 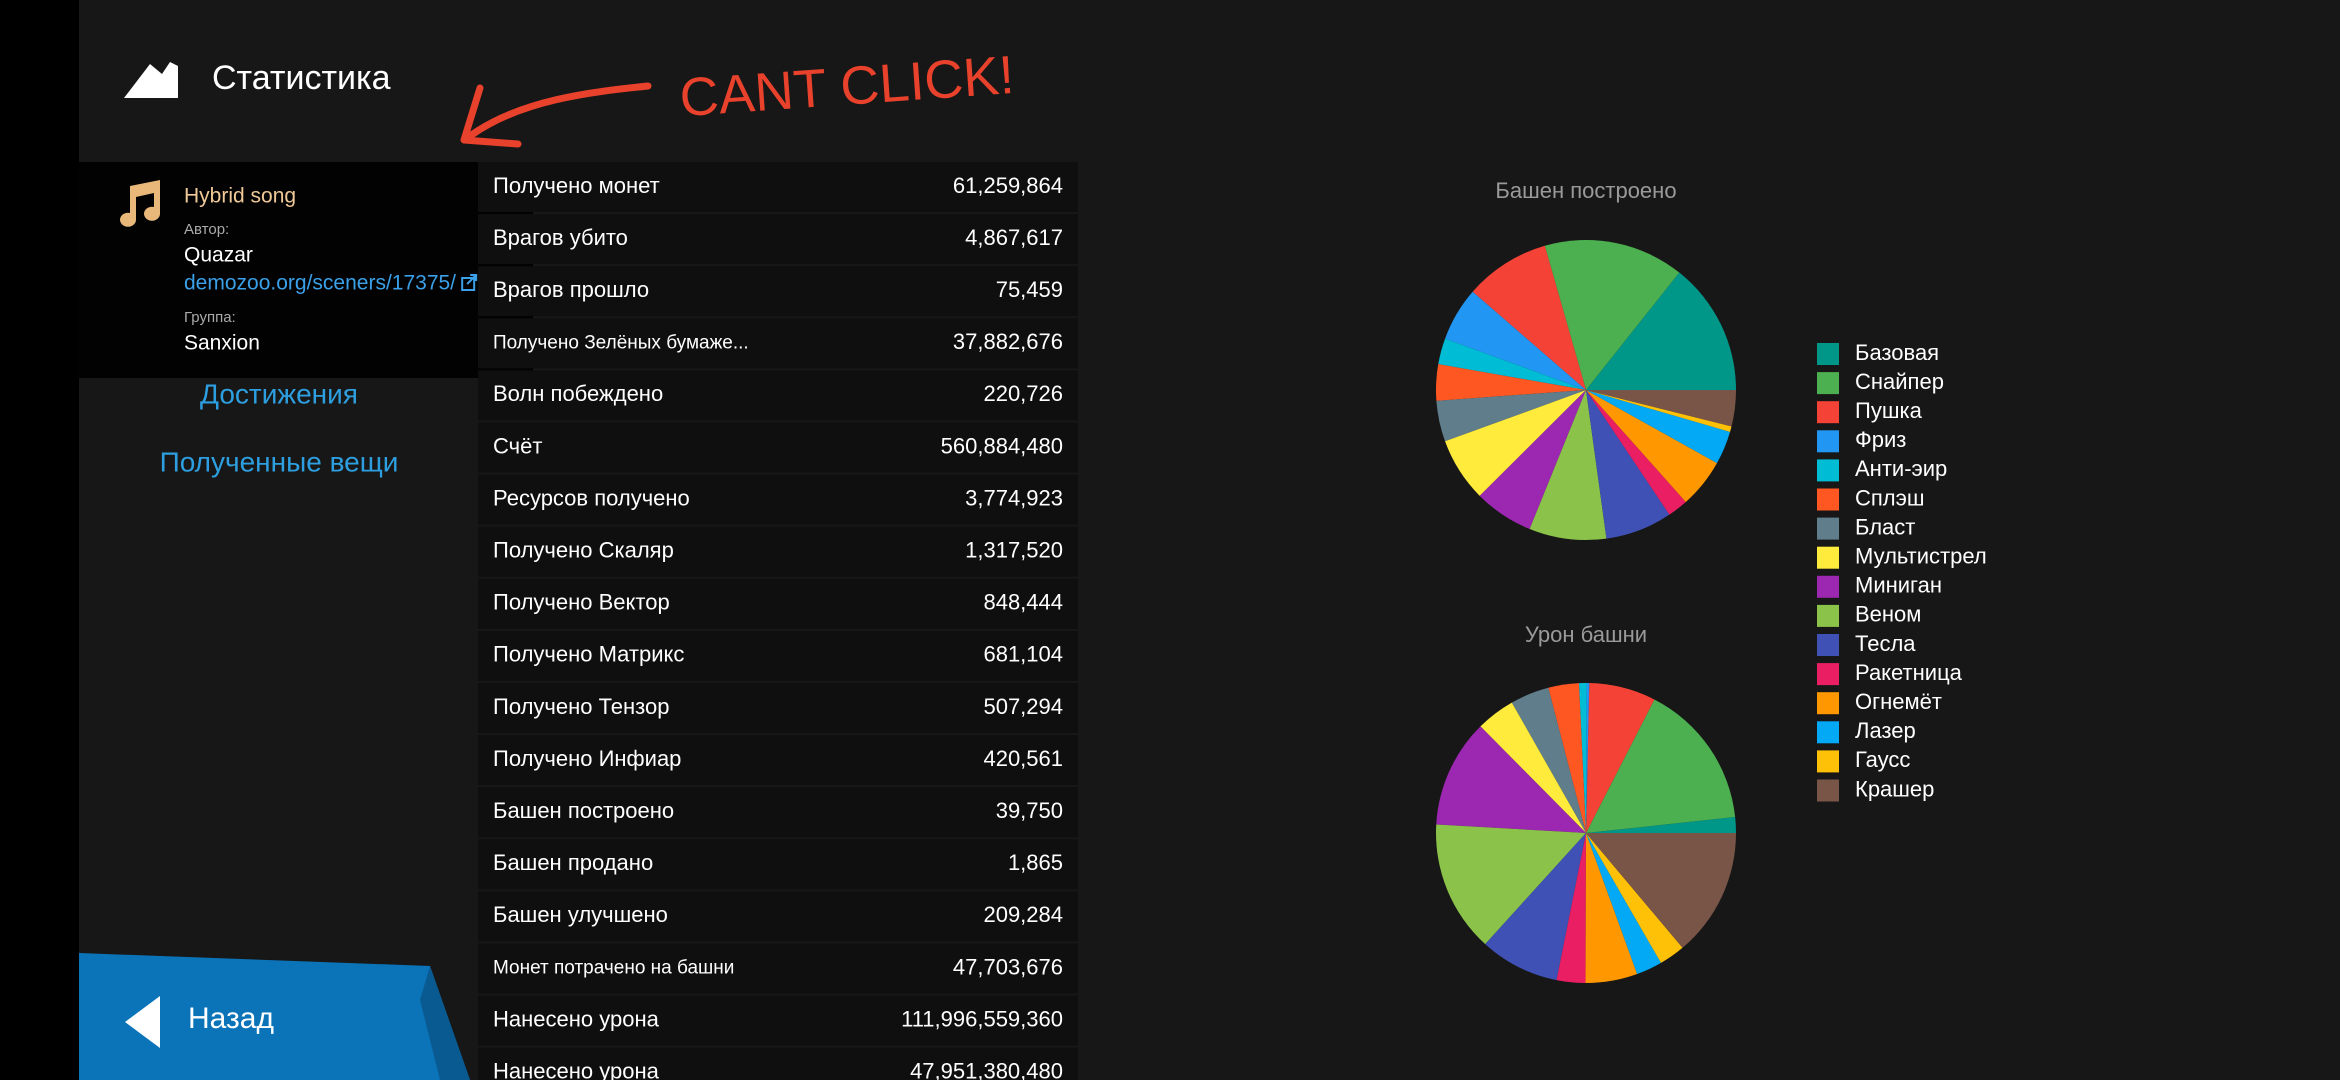 I want to click on legend-label: Лазер, so click(x=1885, y=730).